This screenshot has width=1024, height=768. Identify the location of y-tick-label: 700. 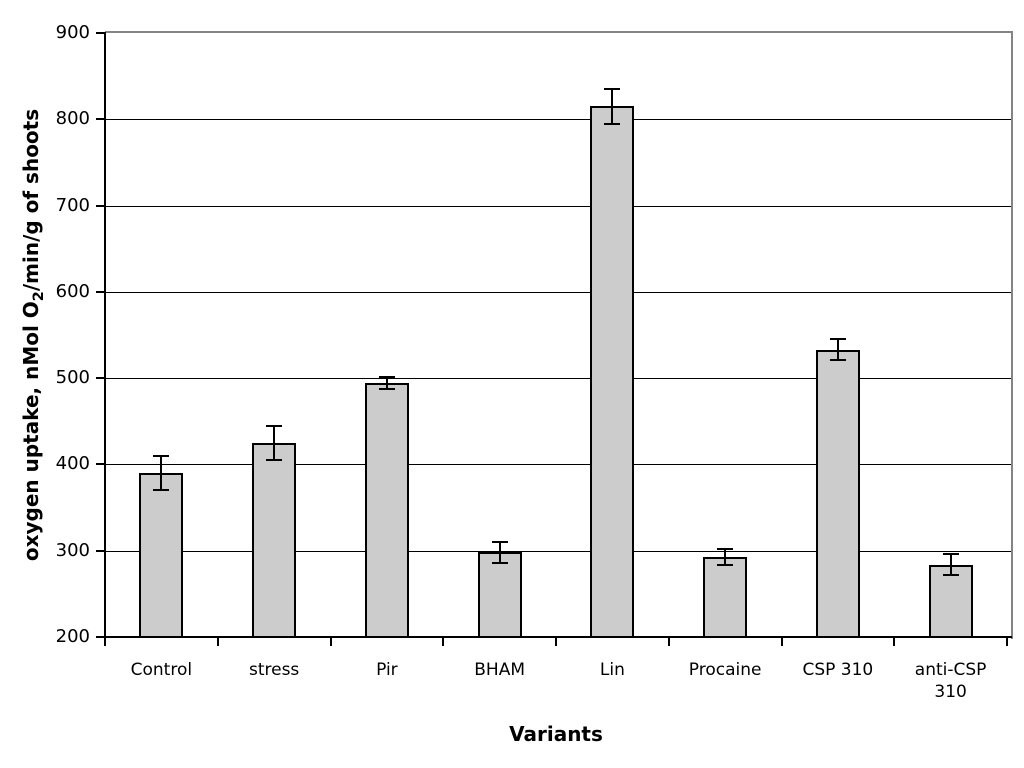
(72, 205).